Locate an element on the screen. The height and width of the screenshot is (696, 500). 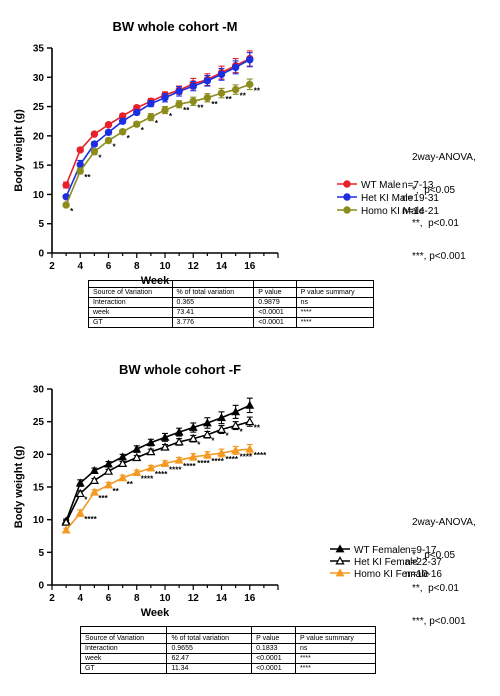
y-tick-label: 25 is located at coordinates (39, 107).